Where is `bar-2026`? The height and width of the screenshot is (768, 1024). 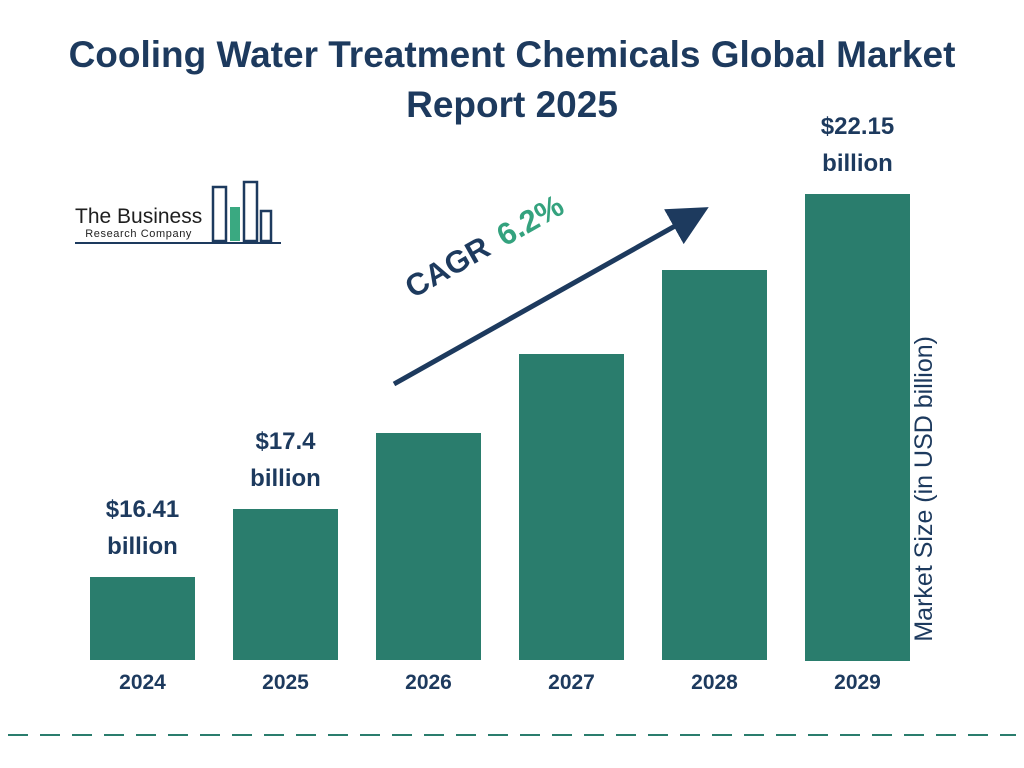
bar-2026 is located at coordinates (428, 546).